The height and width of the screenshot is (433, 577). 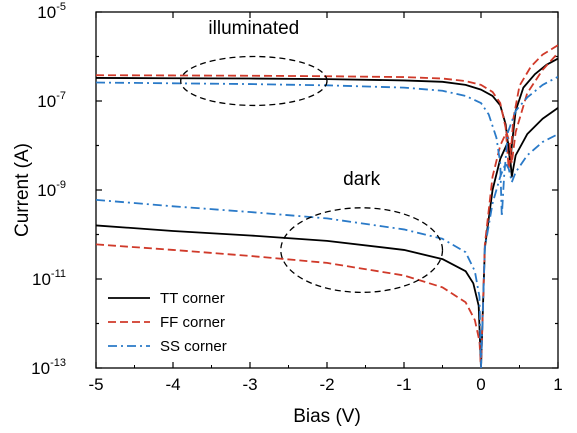 What do you see at coordinates (192, 322) in the screenshot?
I see `legend-label-ff: FF corner` at bounding box center [192, 322].